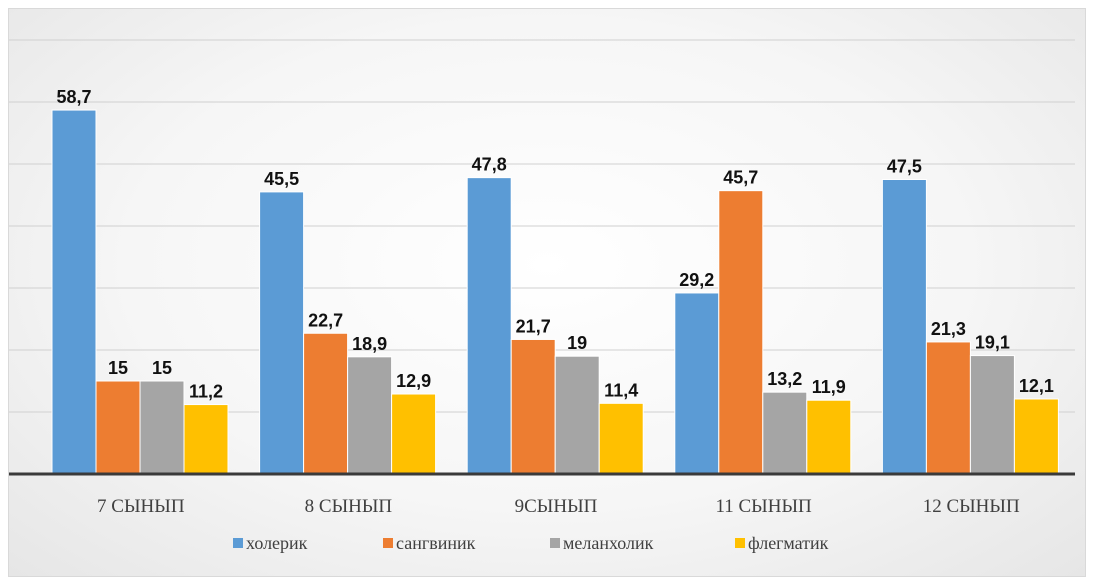  Describe the element at coordinates (577, 343) in the screenshot. I see `data-label: 19` at that location.